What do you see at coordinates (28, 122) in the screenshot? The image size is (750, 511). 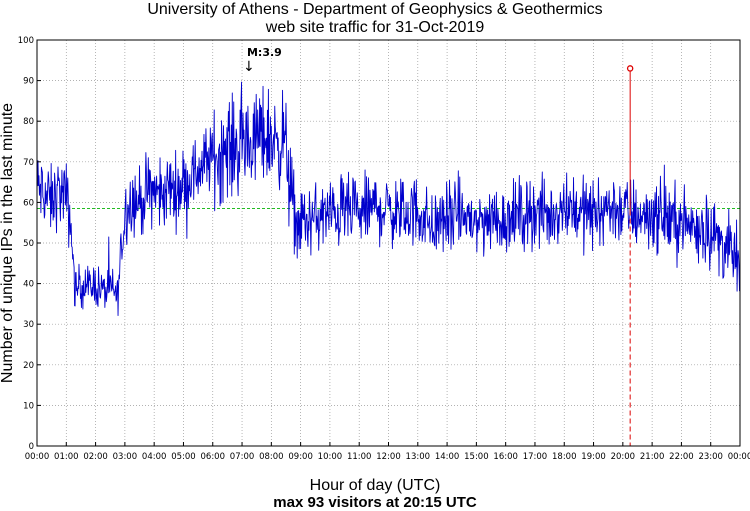 I see `y-tick-label: 80` at bounding box center [28, 122].